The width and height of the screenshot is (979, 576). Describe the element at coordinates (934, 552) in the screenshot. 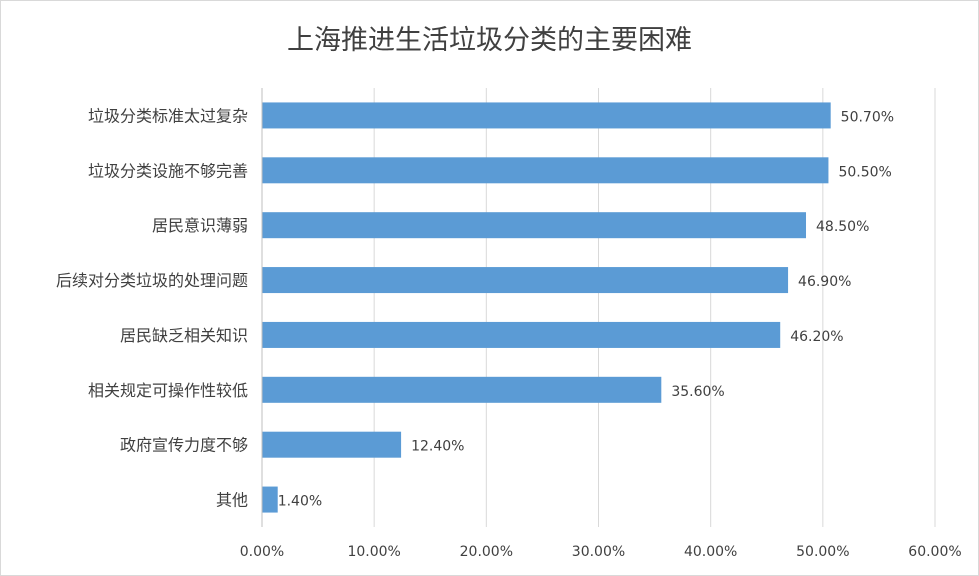

I see `x-tick-label: 60.00%` at that location.